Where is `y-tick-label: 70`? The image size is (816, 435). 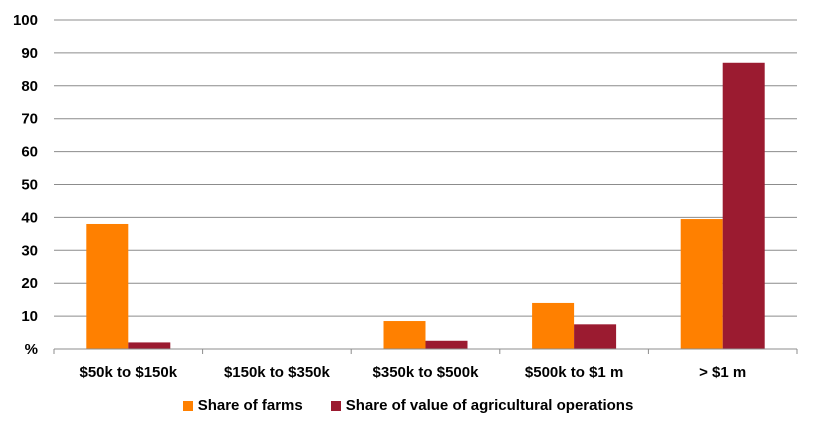 y-tick-label: 70 is located at coordinates (29, 119).